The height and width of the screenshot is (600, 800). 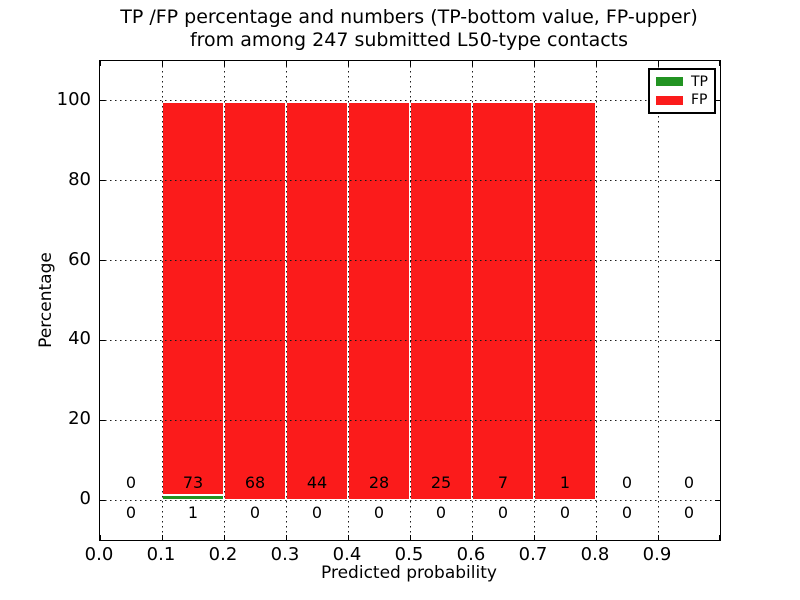 What do you see at coordinates (699, 100) in the screenshot?
I see `legend-label-fp: FP` at bounding box center [699, 100].